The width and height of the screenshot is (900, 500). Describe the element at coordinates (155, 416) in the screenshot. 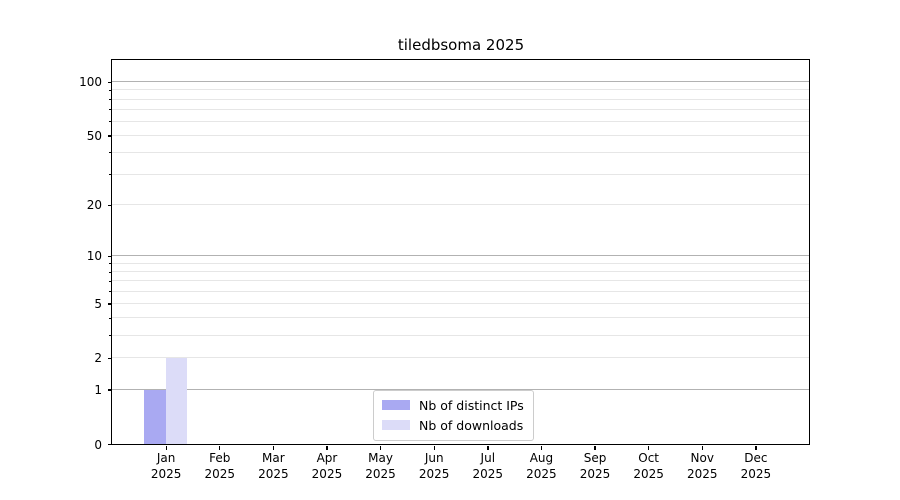

I see `bar-jan-series0` at that location.